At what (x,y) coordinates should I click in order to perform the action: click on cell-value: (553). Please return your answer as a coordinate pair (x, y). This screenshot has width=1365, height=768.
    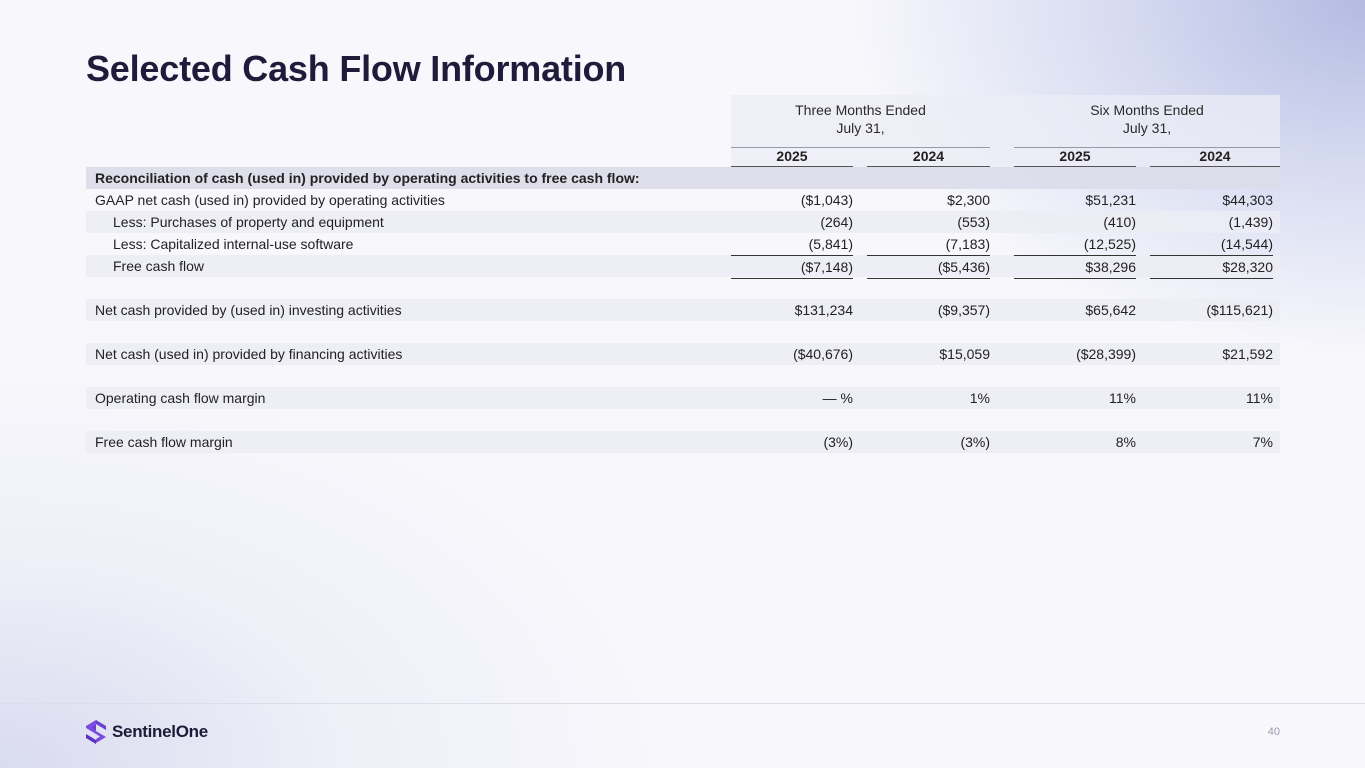
    Looking at the image, I should click on (973, 222).